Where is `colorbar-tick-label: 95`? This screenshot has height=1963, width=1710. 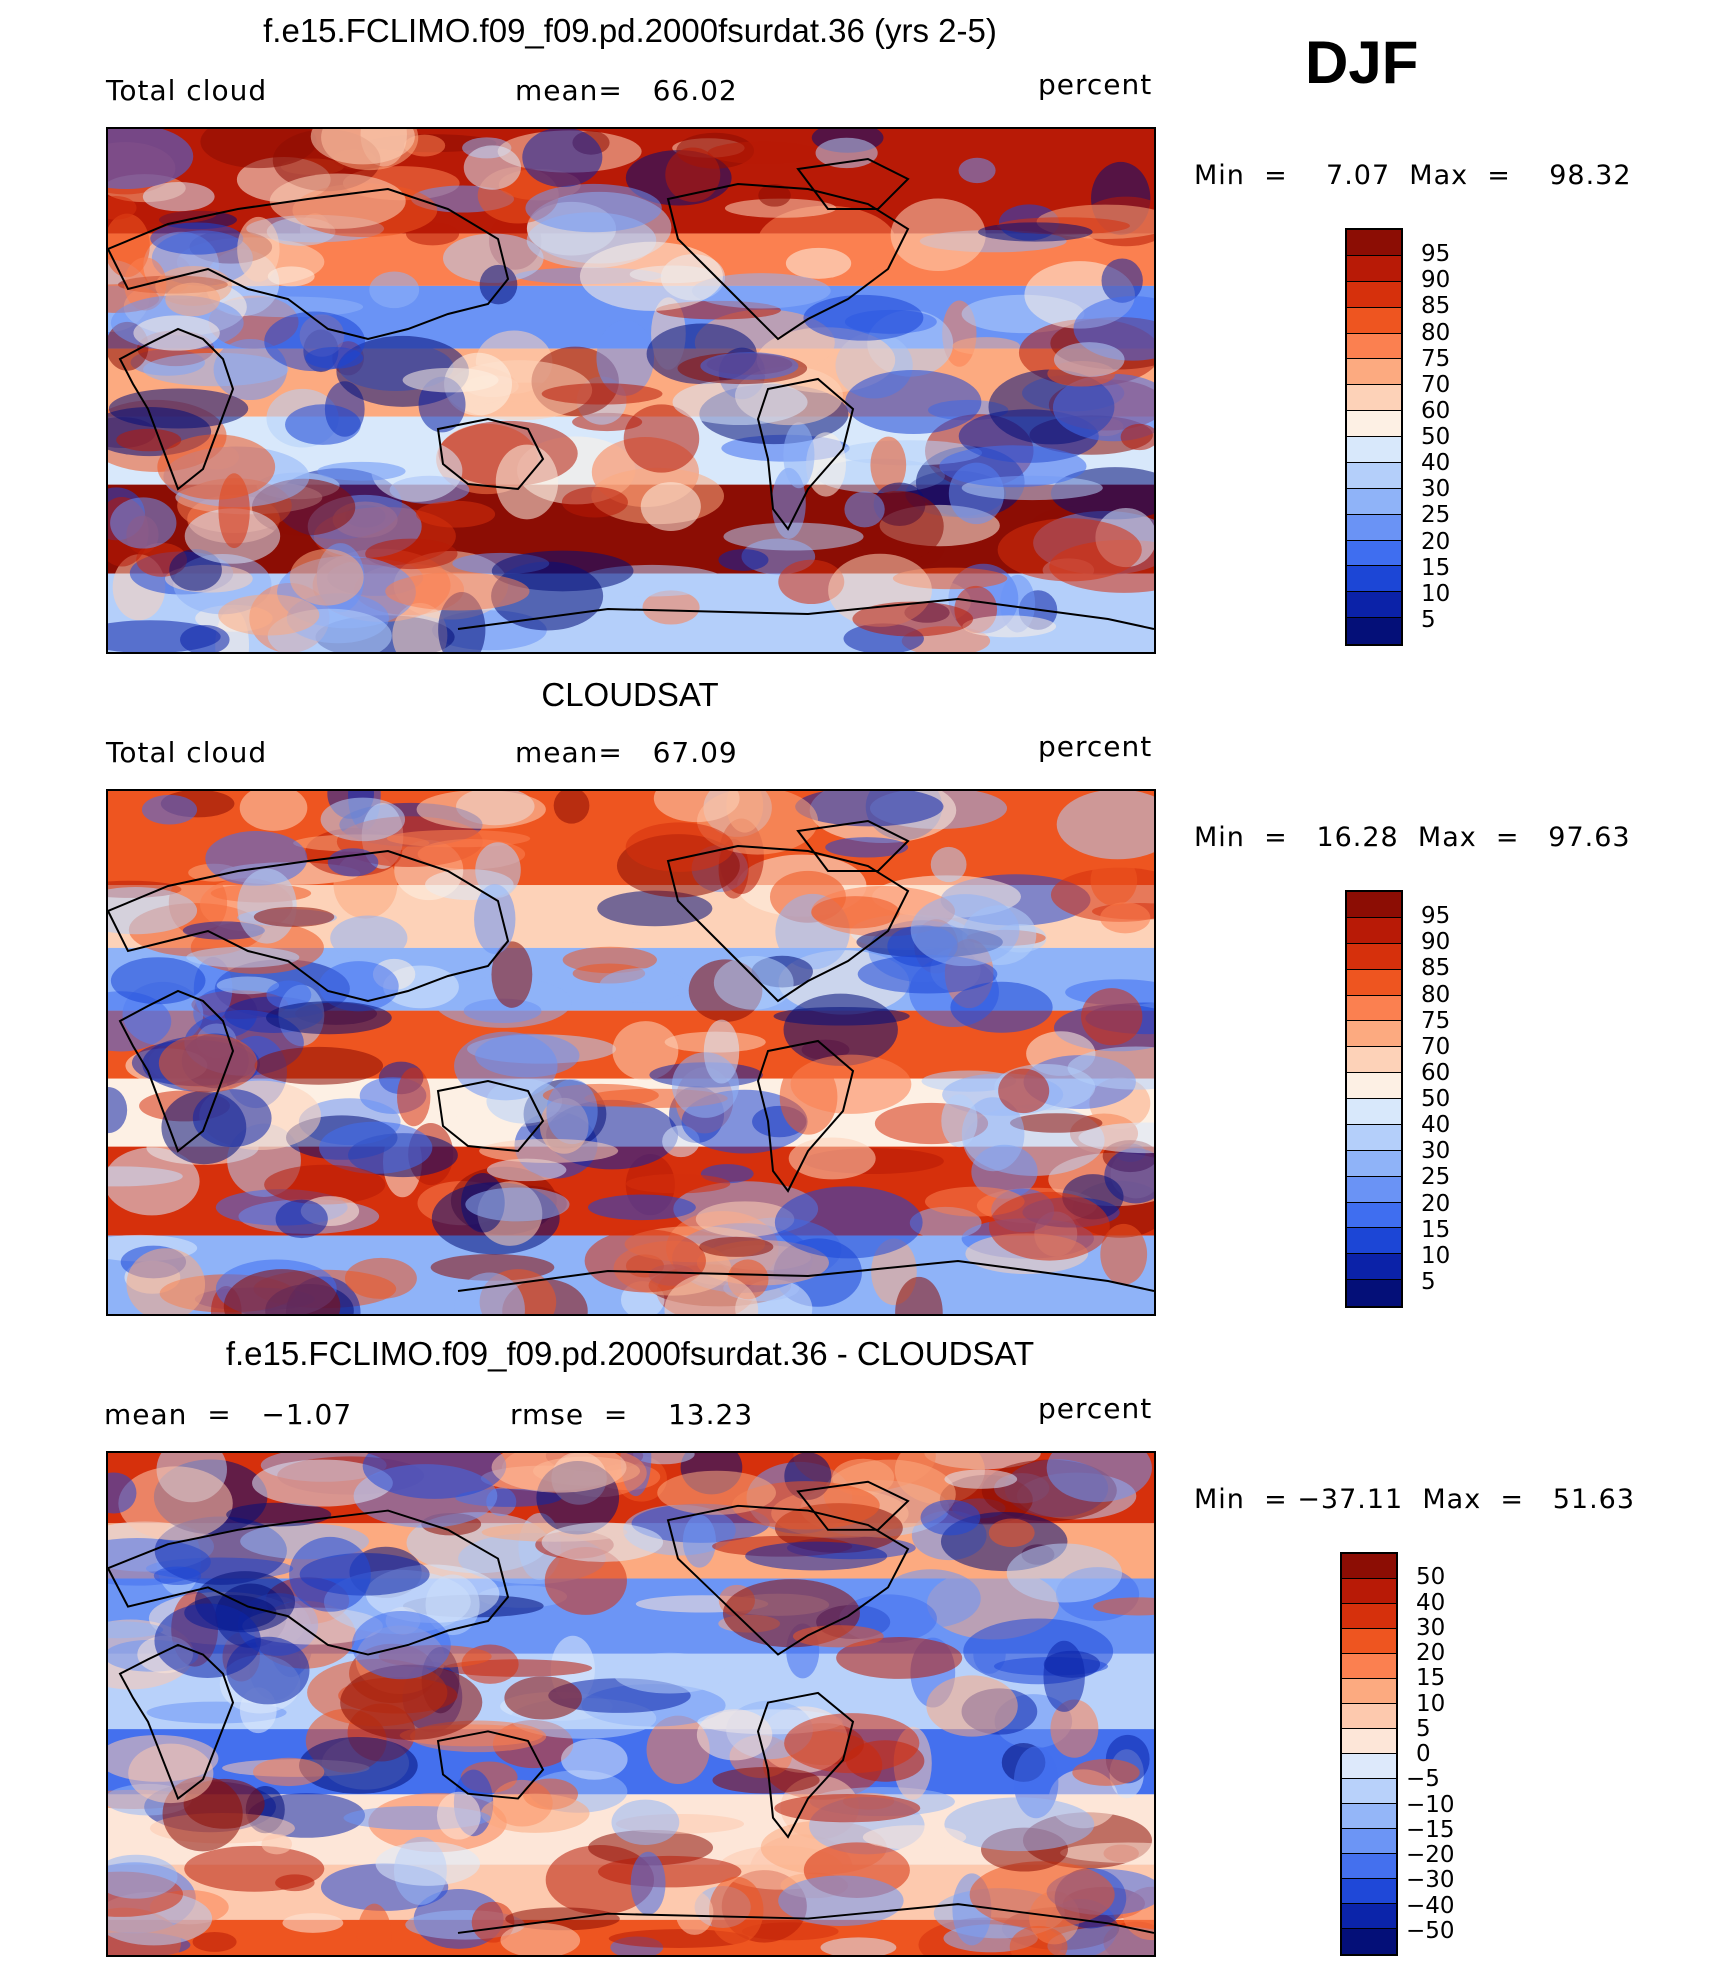
colorbar-tick-label: 95 is located at coordinates (1436, 916).